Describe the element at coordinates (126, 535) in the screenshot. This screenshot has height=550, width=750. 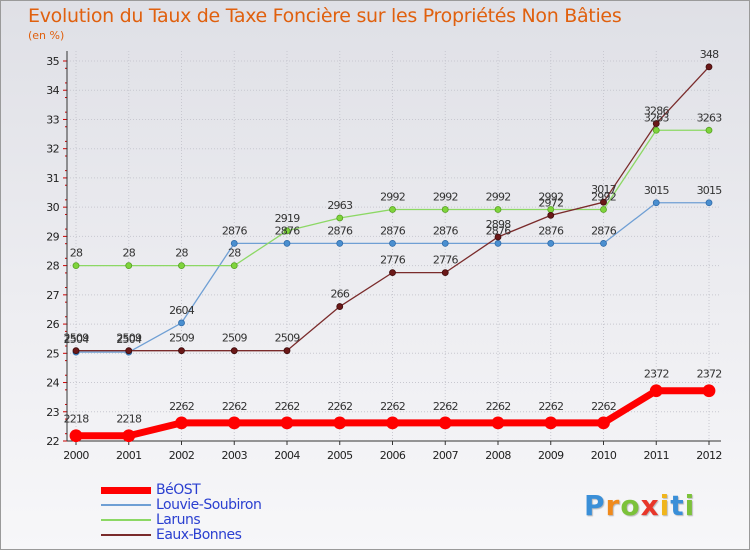
I see `legend-swatch-eaux-bonnes` at that location.